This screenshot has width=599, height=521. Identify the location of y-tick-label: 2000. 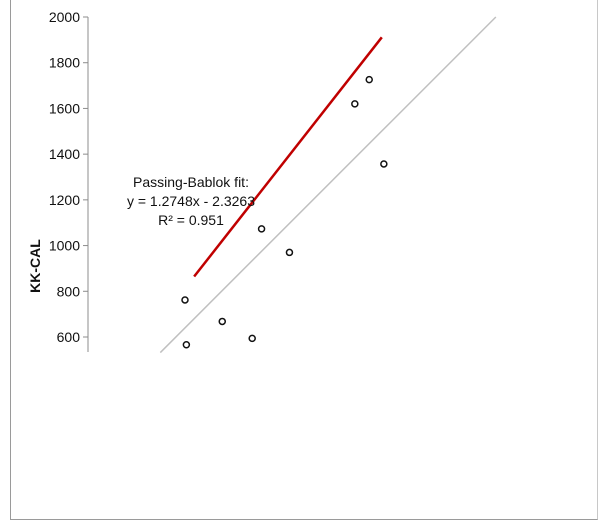
(64, 17).